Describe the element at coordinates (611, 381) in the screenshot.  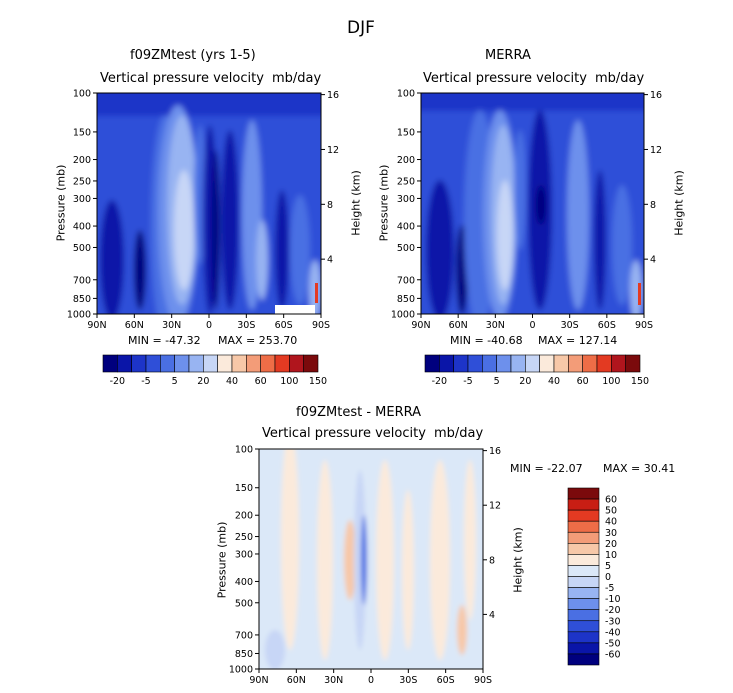
I see `colorbar-2-label: 100` at that location.